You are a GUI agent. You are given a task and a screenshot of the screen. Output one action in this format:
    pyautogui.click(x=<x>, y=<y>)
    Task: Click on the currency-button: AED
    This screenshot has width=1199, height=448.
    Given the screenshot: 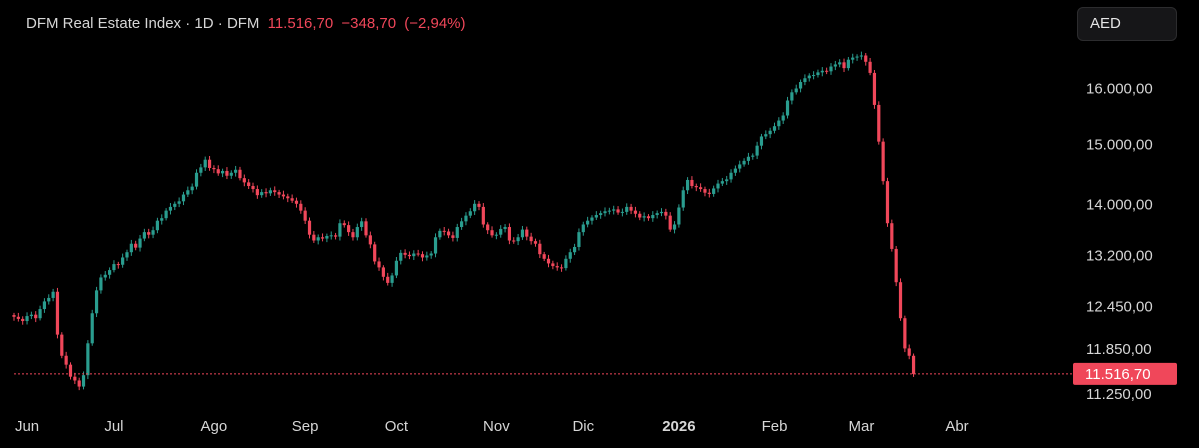 What is the action you would take?
    pyautogui.click(x=1127, y=24)
    